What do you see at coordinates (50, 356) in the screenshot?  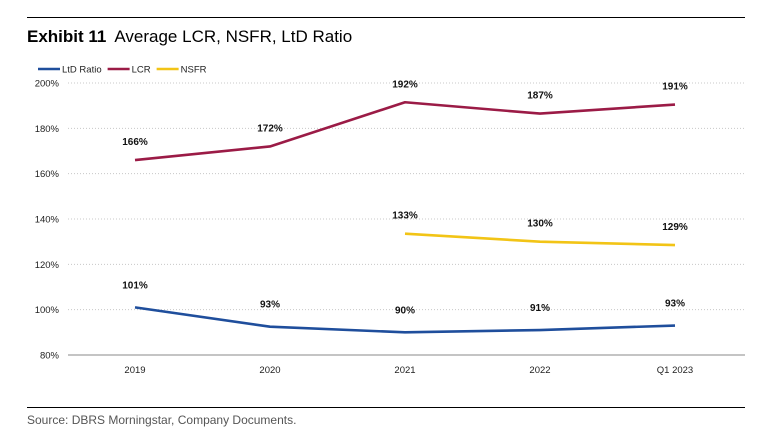 I see `y-tick-label: 80%` at bounding box center [50, 356].